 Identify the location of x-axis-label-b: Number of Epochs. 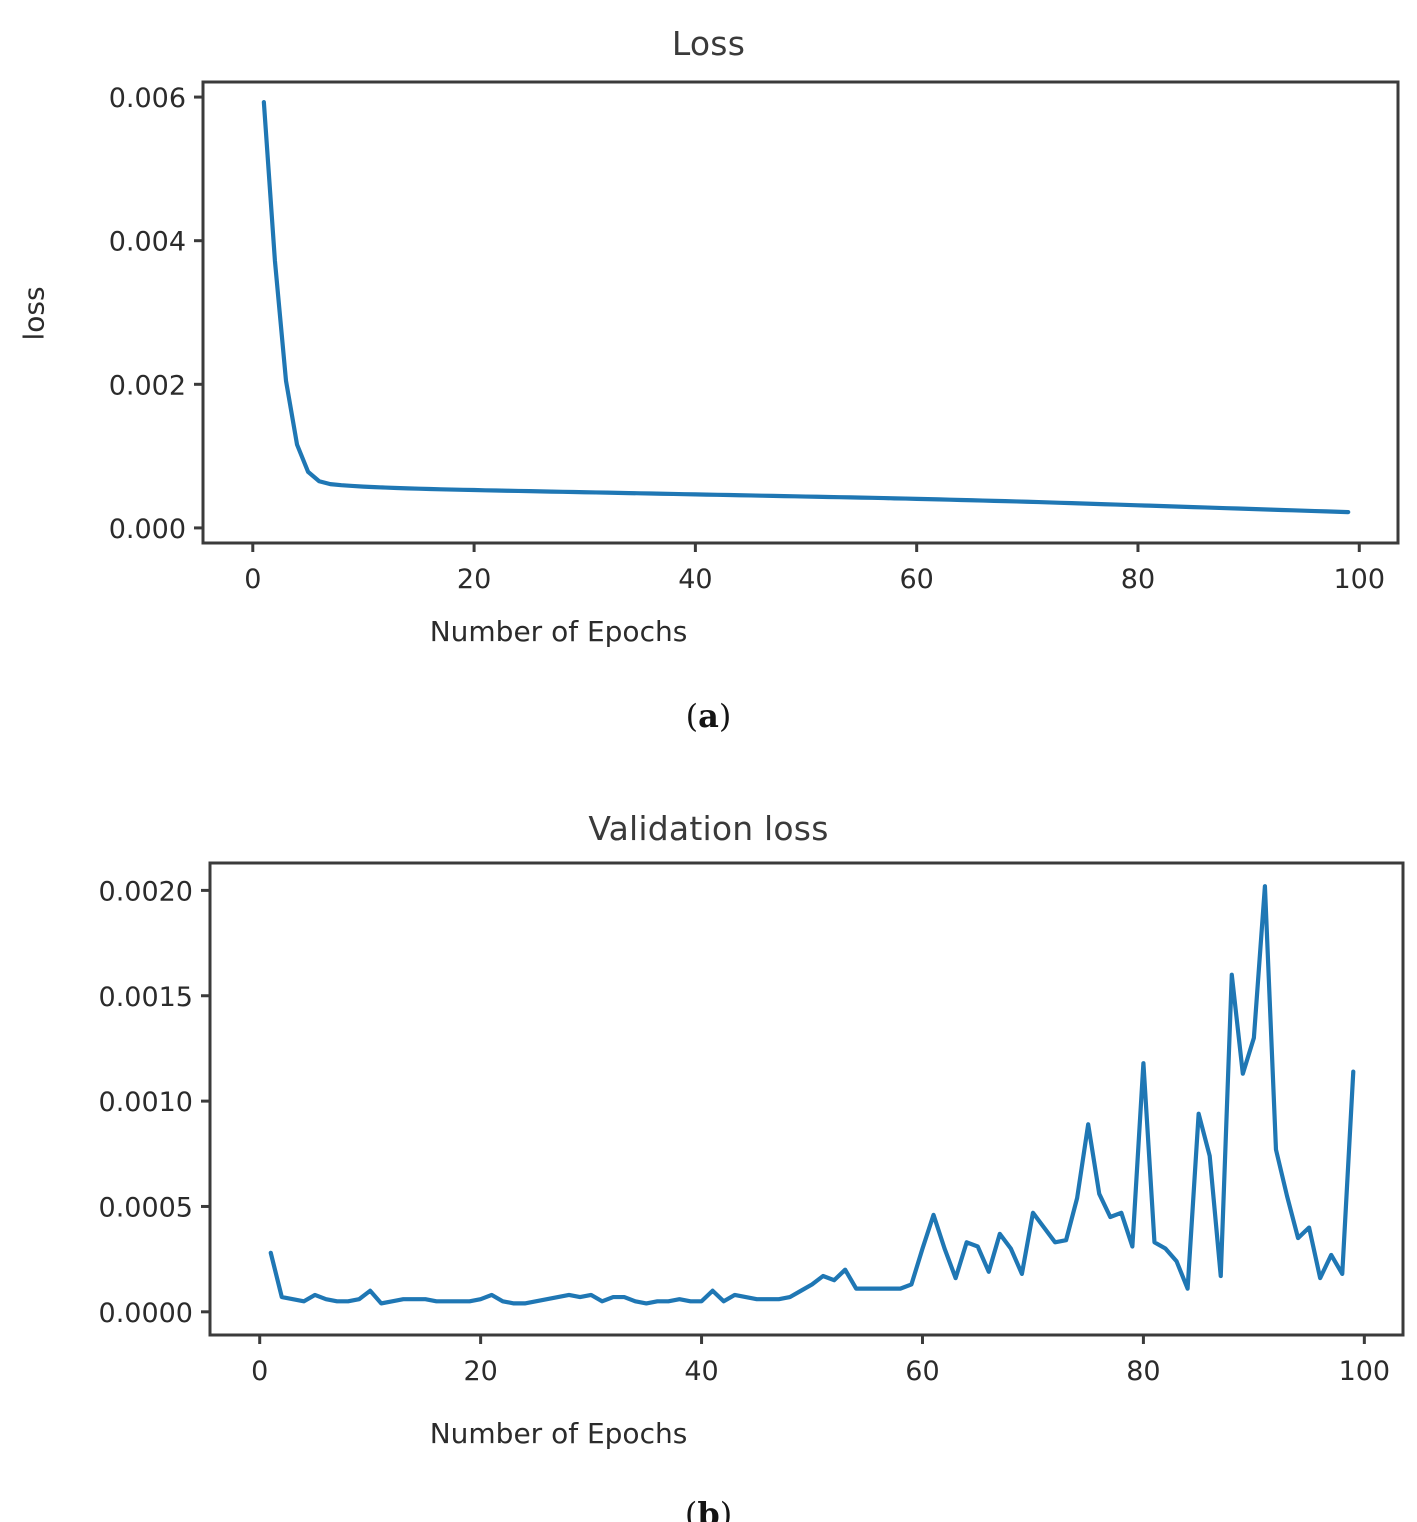
(558, 1433).